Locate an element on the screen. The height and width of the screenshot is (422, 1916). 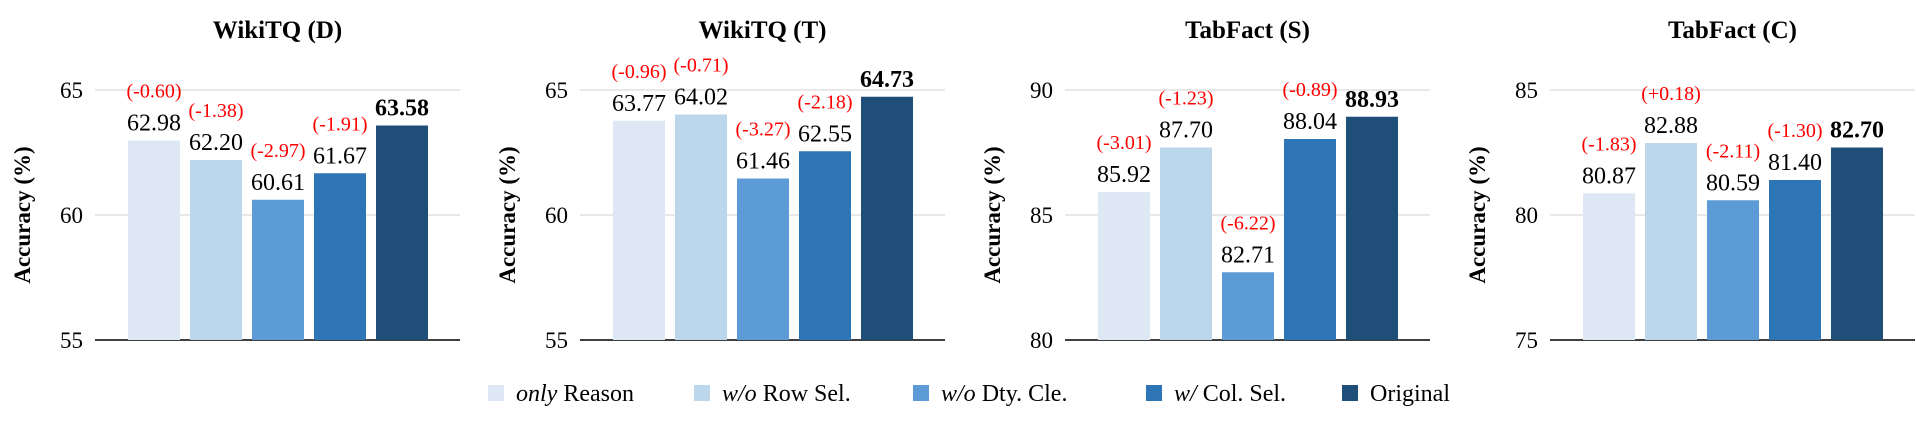
legend-label: only Reason is located at coordinates (575, 394).